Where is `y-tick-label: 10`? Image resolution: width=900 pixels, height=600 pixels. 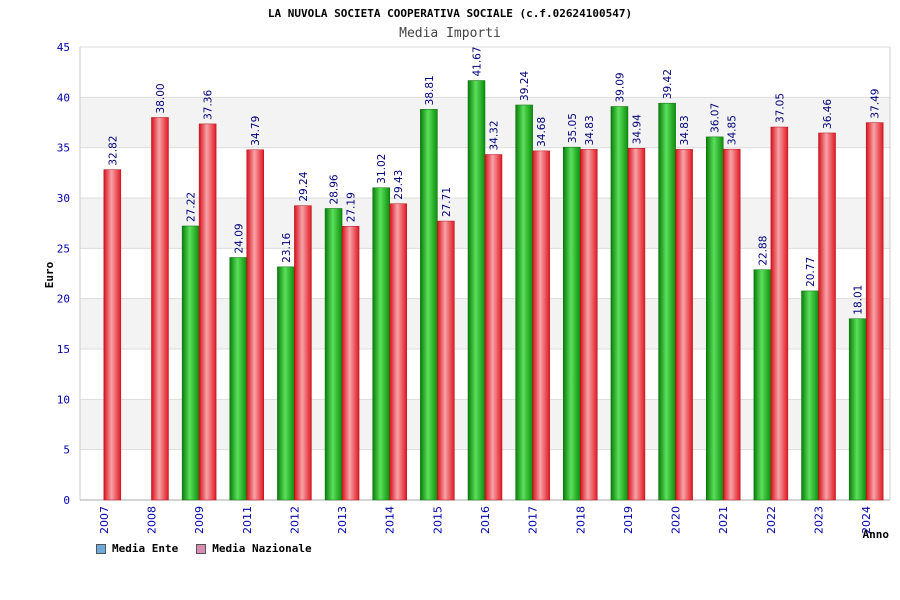
y-tick-label: 10 is located at coordinates (63, 399).